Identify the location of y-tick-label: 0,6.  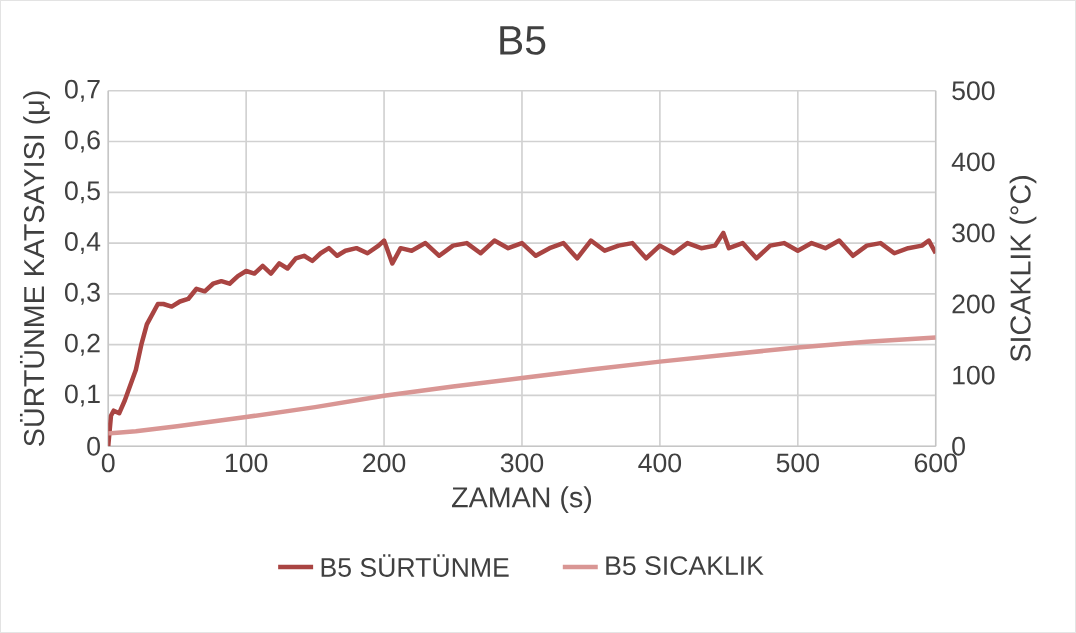
(82, 141).